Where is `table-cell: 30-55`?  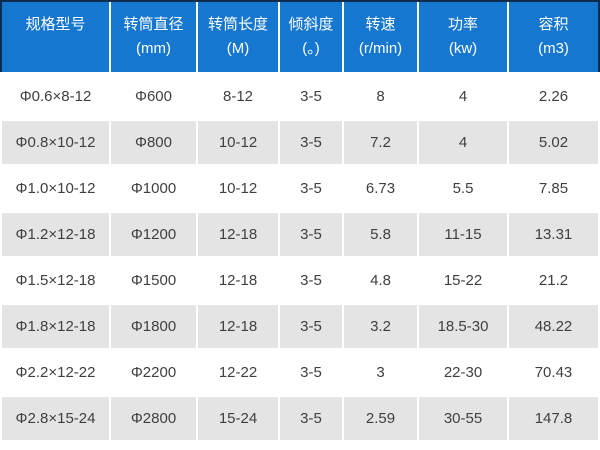
table-cell: 30-55 is located at coordinates (463, 418).